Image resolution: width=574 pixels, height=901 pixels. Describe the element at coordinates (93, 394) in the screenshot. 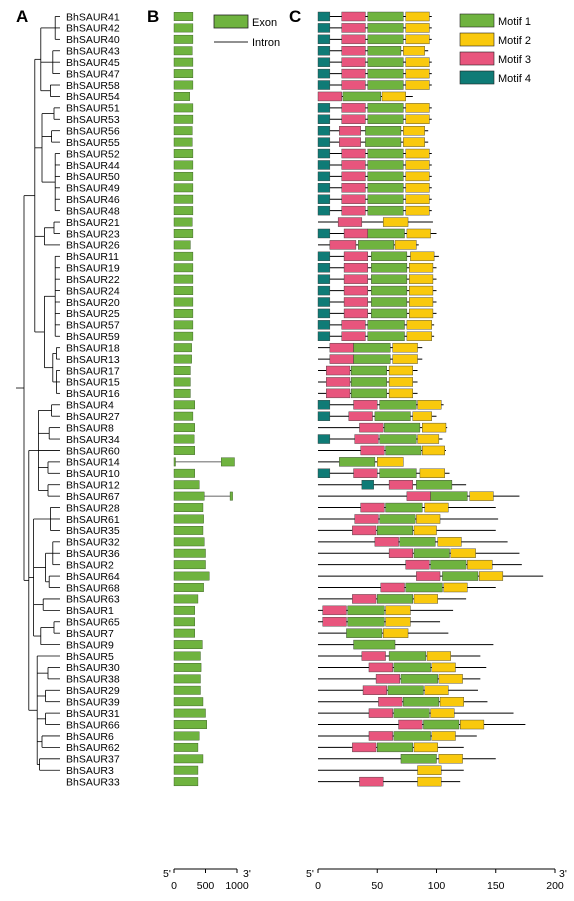

I see `gene-name-label: BhSAUR16` at that location.